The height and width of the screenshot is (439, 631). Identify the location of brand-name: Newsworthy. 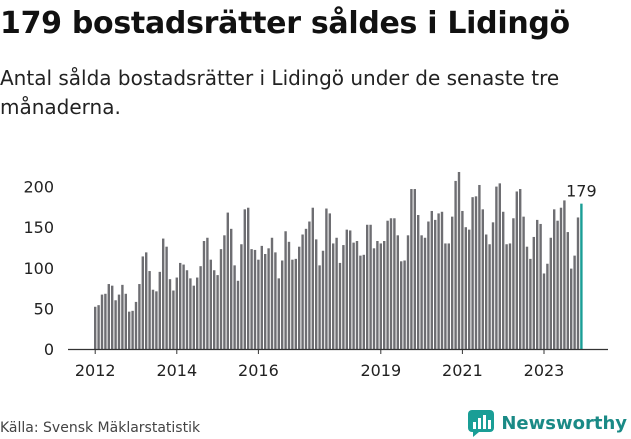
(564, 423).